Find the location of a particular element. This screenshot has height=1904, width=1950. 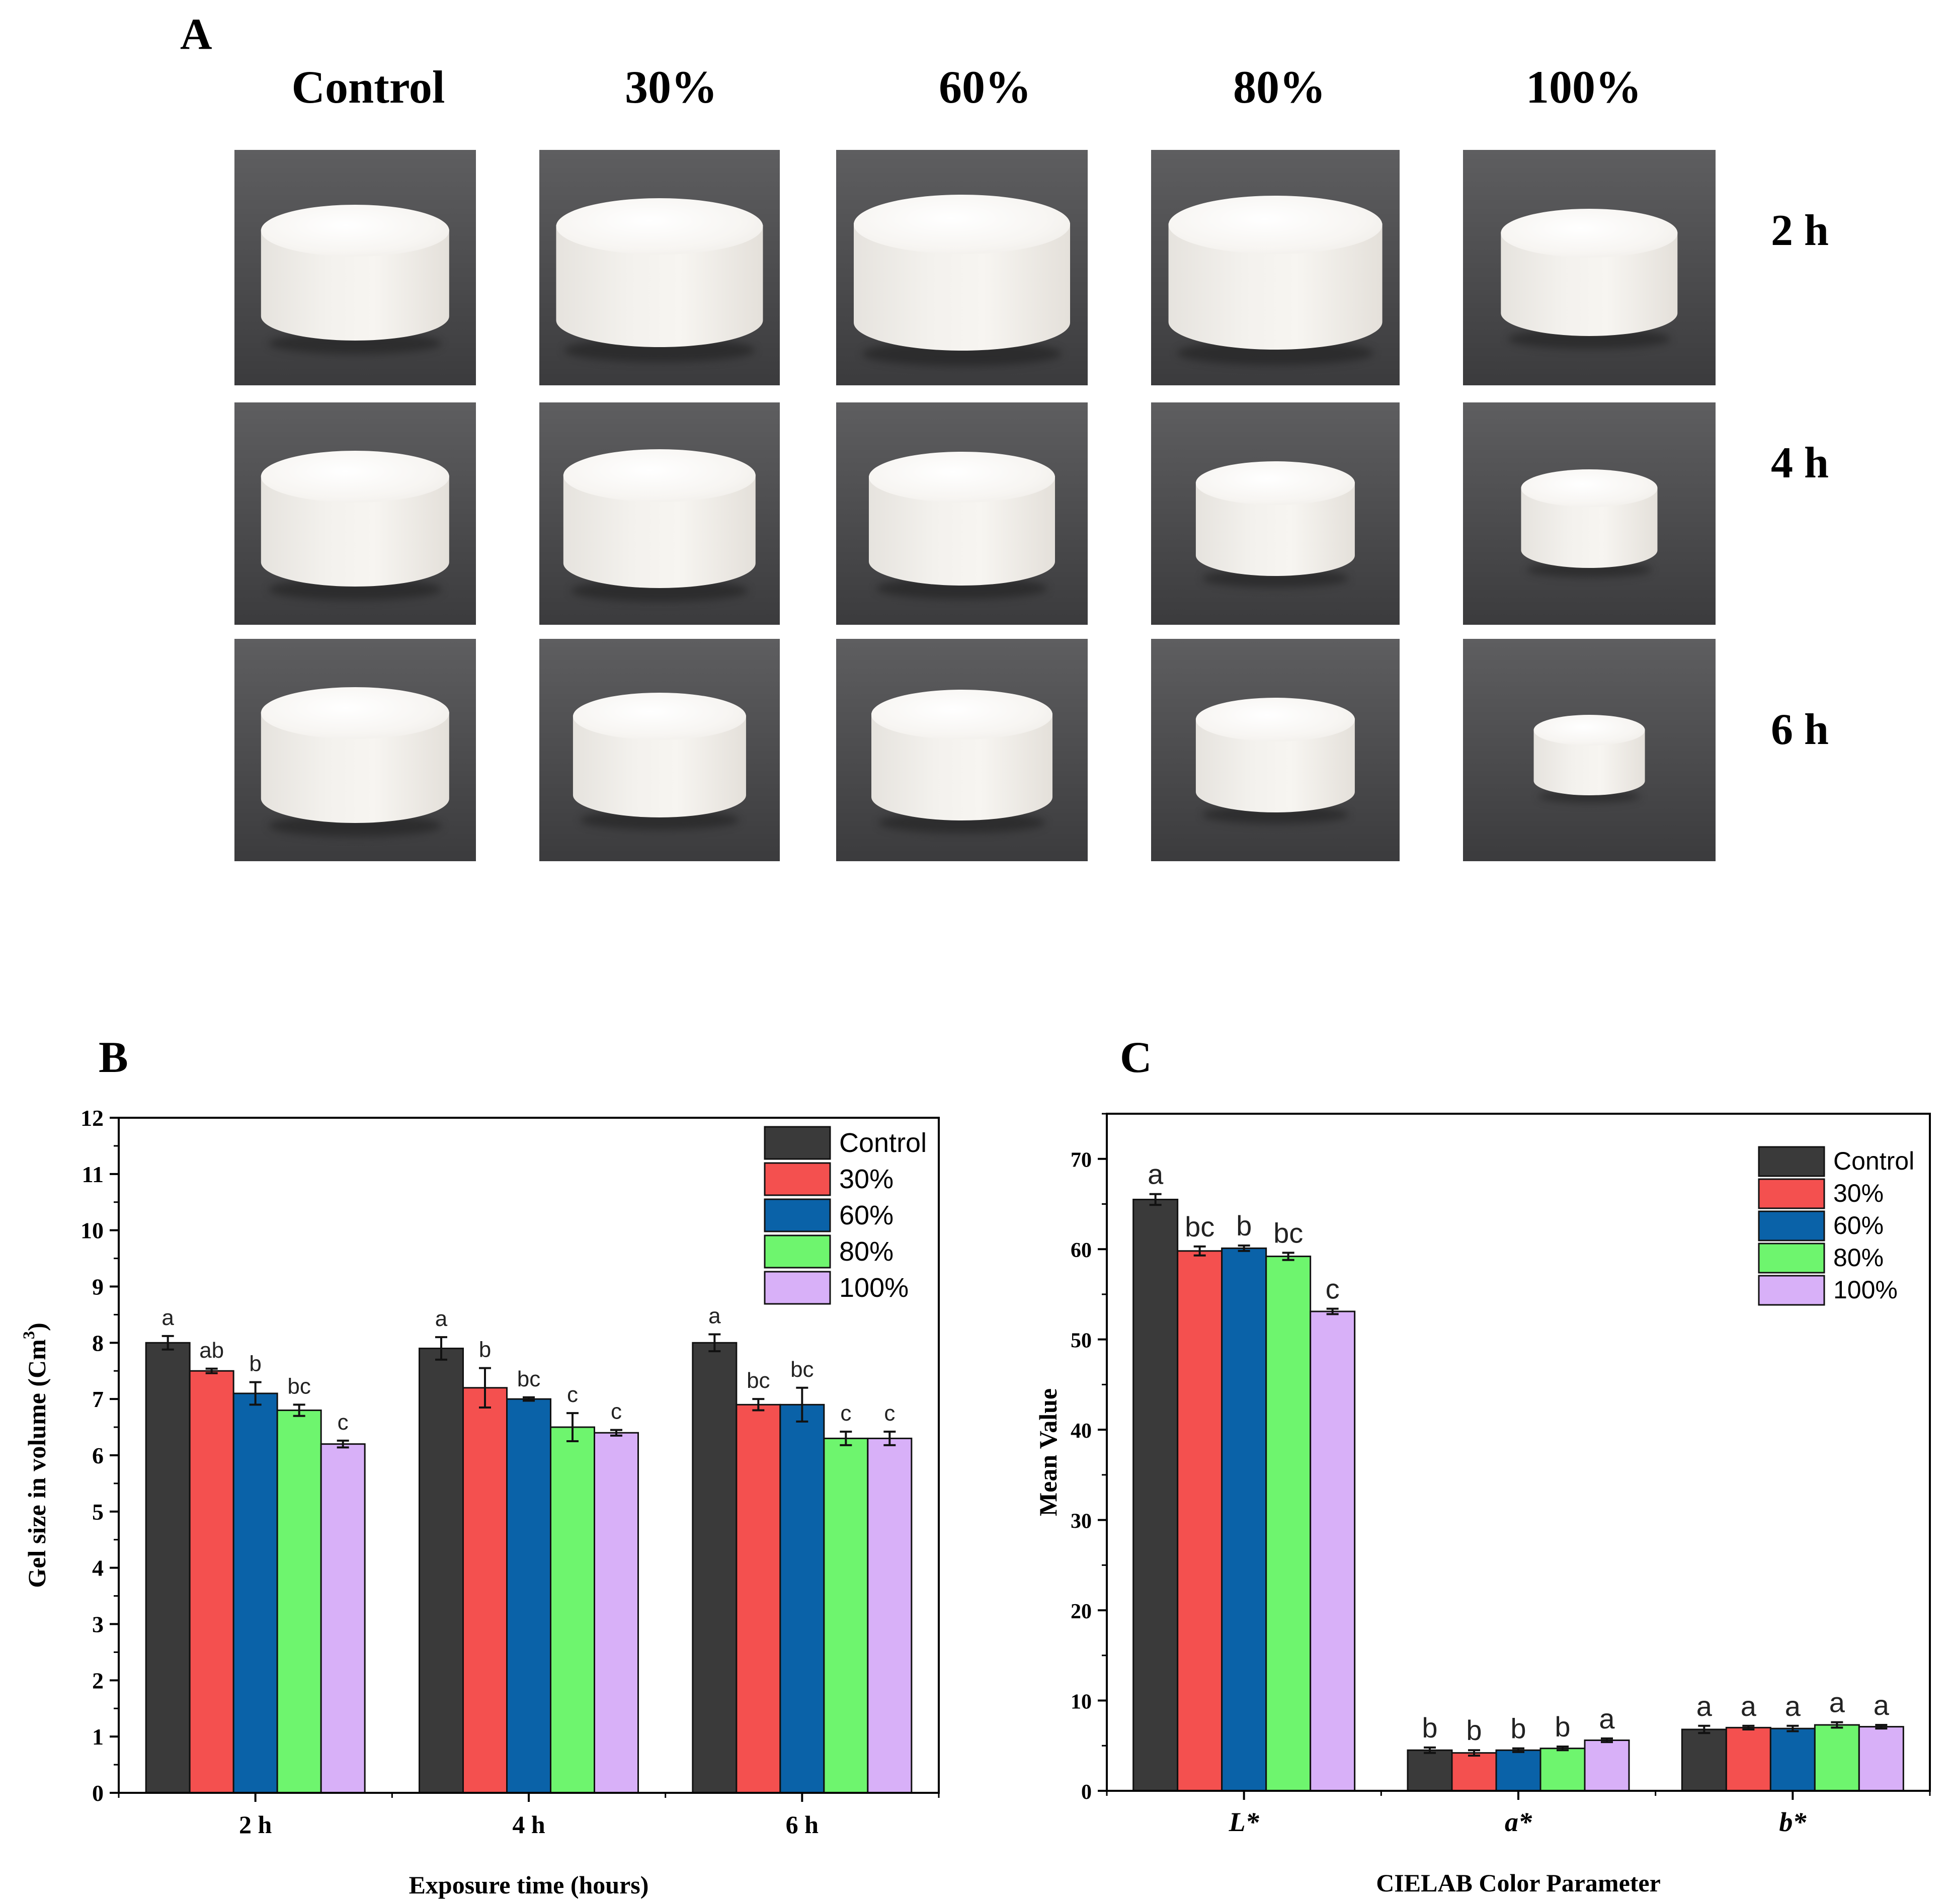

bar-c-a-100pct is located at coordinates (1607, 1765).